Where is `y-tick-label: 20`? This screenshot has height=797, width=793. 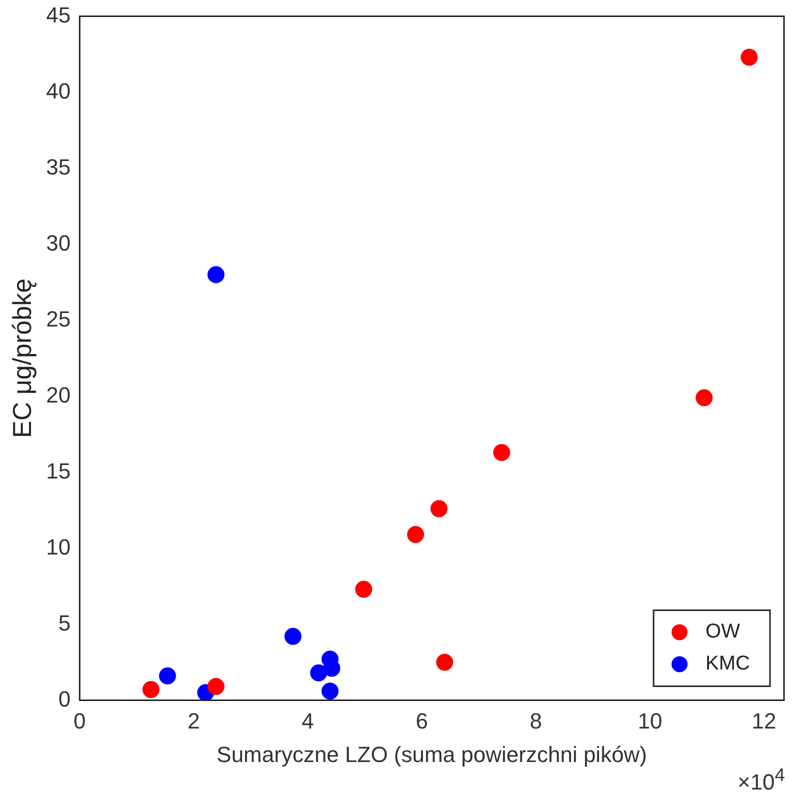 y-tick-label: 20 is located at coordinates (58, 395).